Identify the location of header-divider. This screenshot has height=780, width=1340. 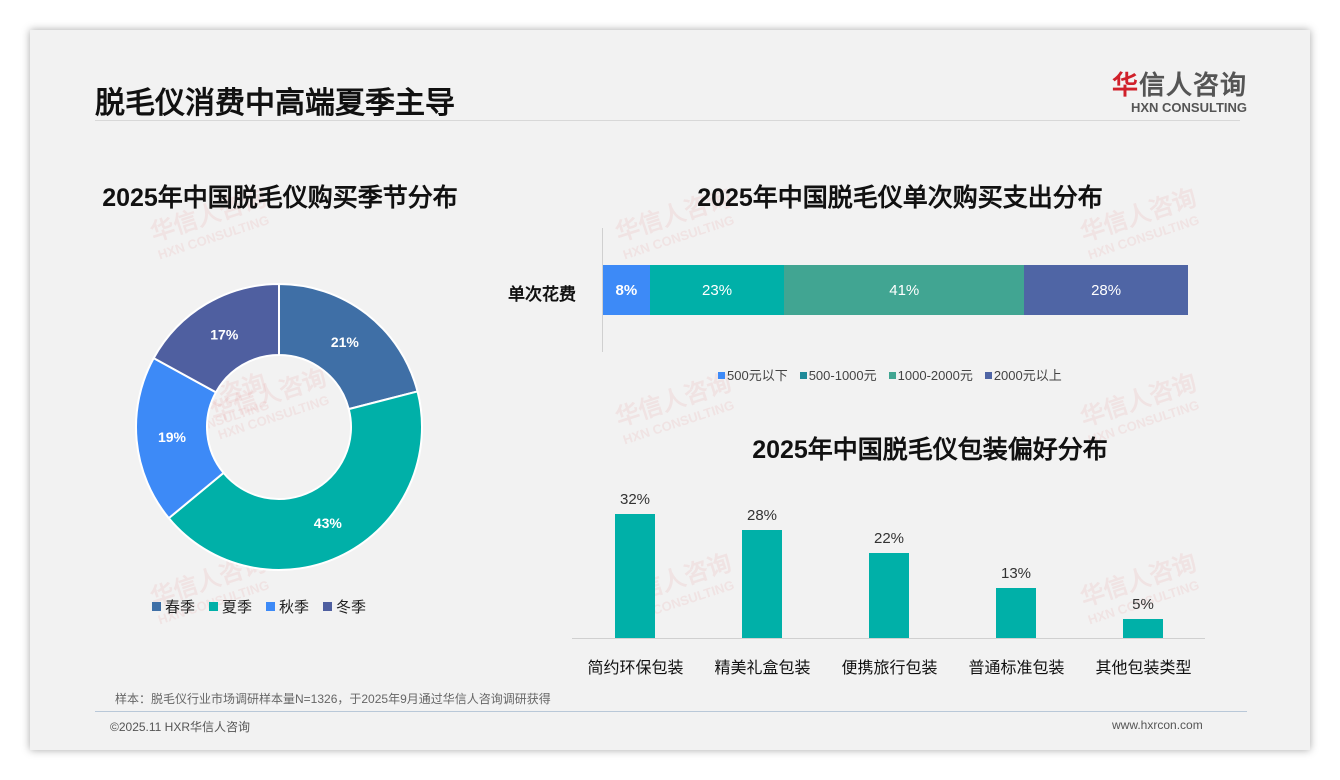
(667, 120).